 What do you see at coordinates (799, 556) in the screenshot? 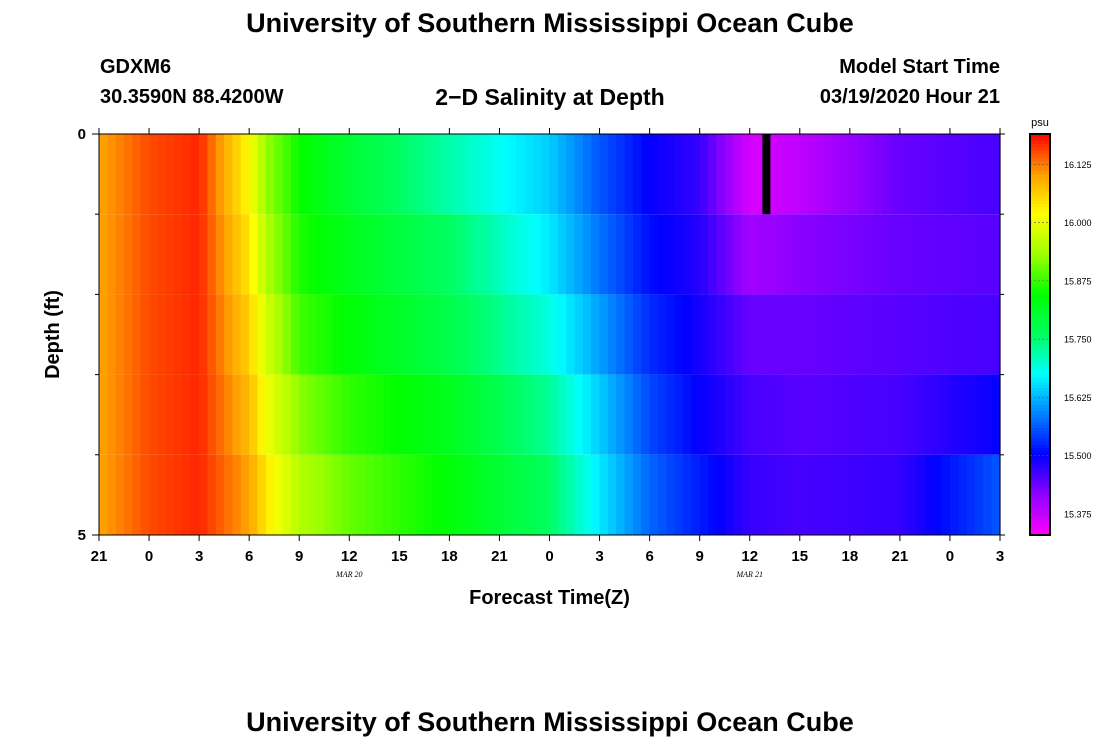
I see `x-tick-label: 15` at bounding box center [799, 556].